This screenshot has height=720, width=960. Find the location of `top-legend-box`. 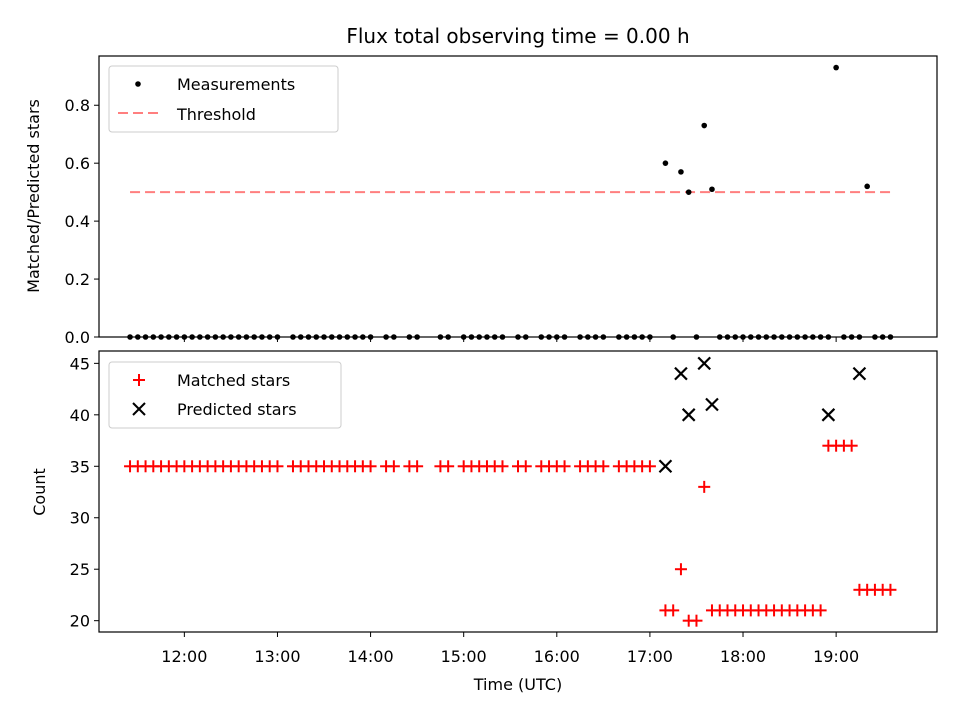

top-legend-box is located at coordinates (223, 99).